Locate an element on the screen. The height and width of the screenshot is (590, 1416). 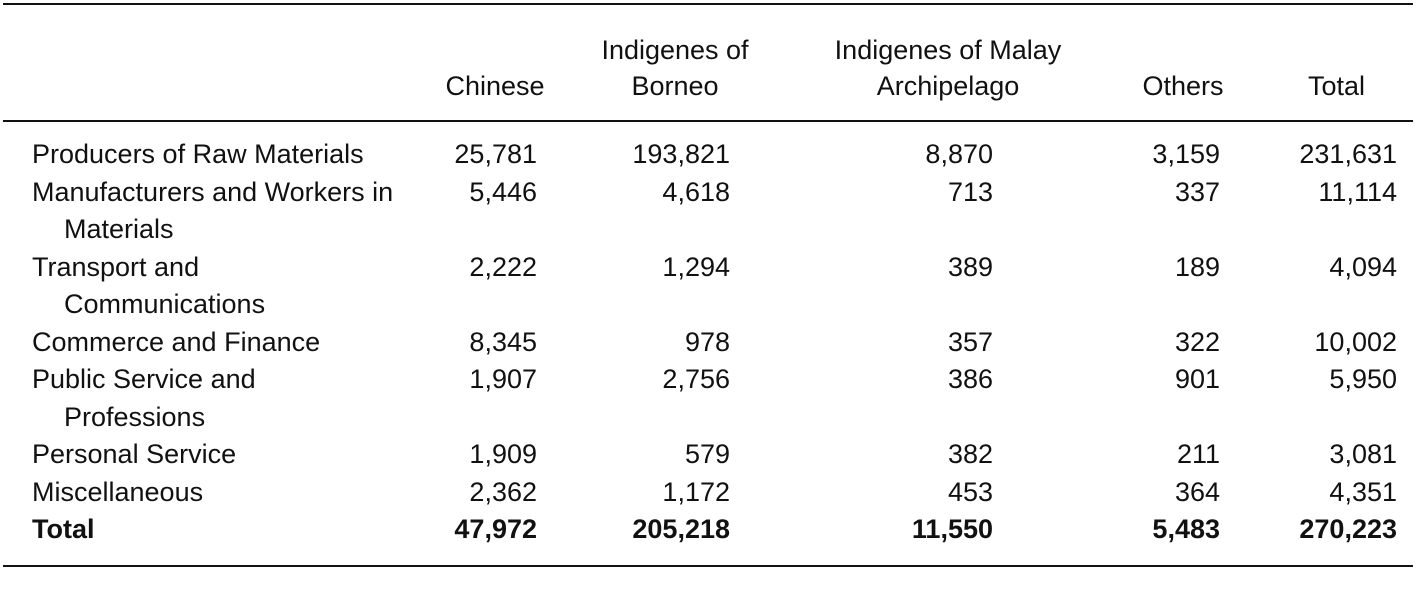
value-cell: 357 is located at coordinates (970, 341).